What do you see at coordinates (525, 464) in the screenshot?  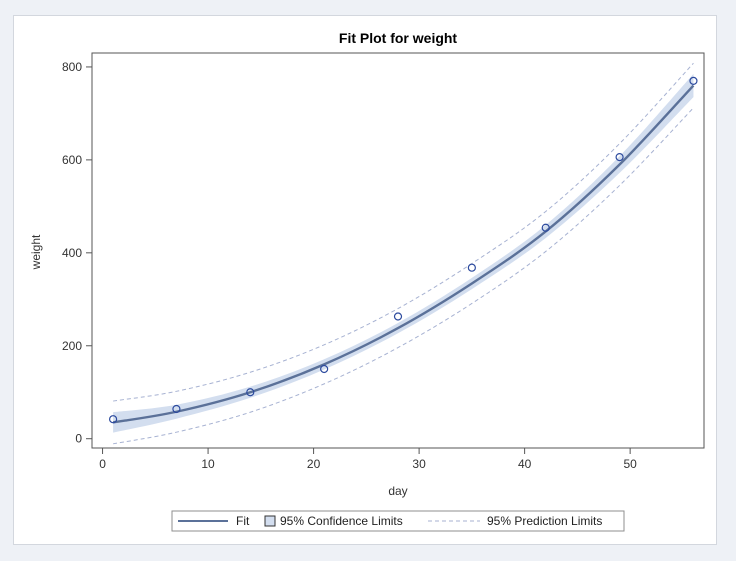 I see `x-tick-label: 40` at bounding box center [525, 464].